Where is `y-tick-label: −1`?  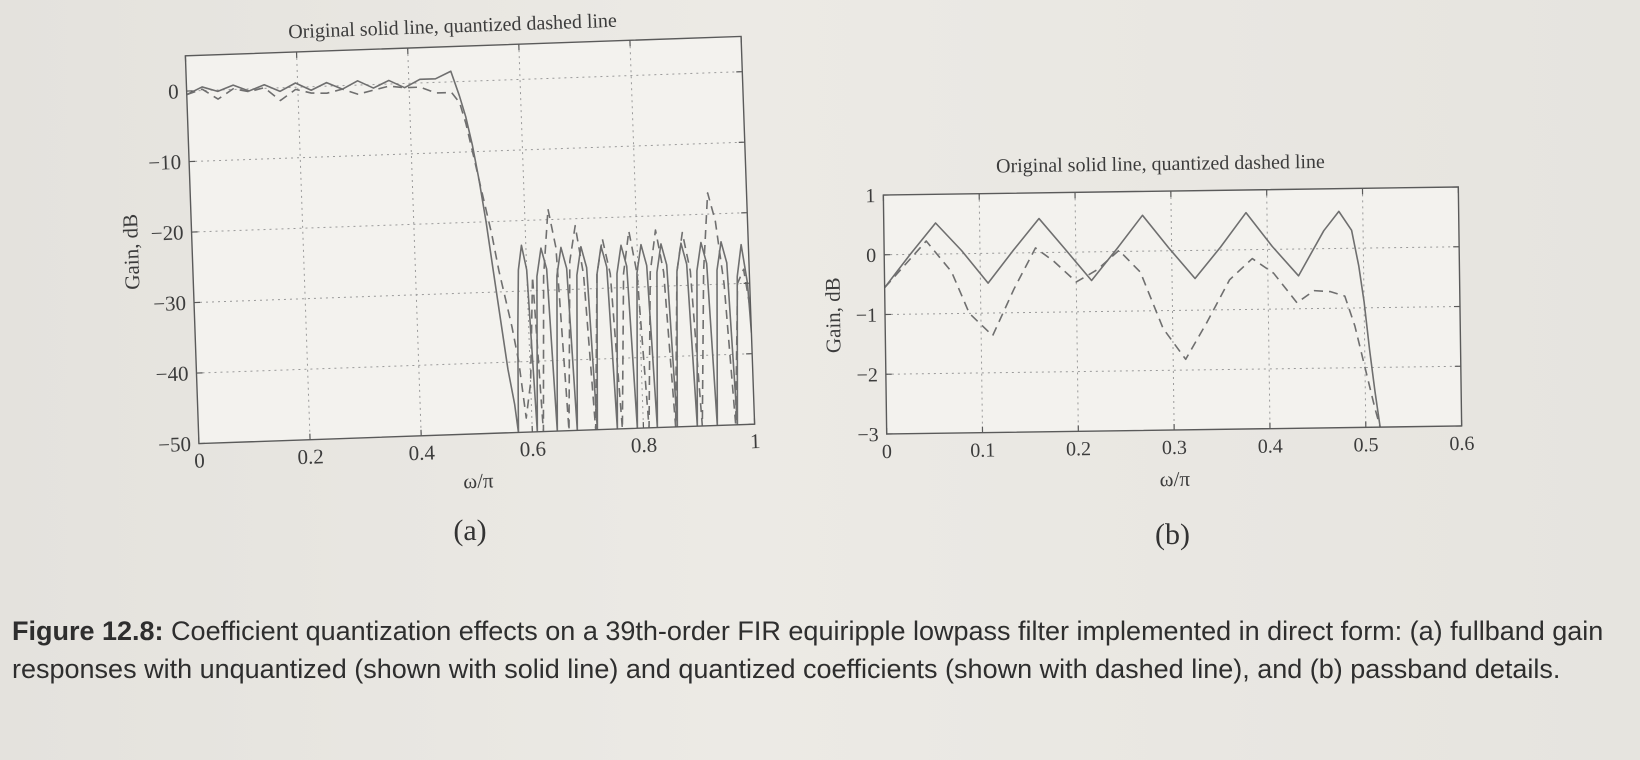
y-tick-label: −1 is located at coordinates (867, 316).